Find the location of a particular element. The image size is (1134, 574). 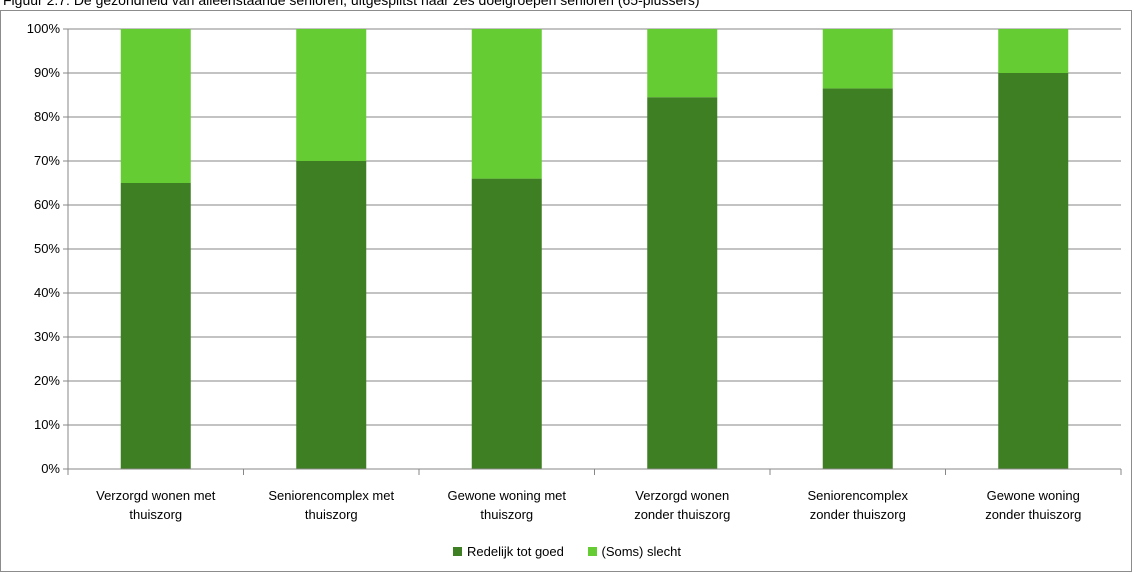

y-tick-label: 20% is located at coordinates (47, 380).